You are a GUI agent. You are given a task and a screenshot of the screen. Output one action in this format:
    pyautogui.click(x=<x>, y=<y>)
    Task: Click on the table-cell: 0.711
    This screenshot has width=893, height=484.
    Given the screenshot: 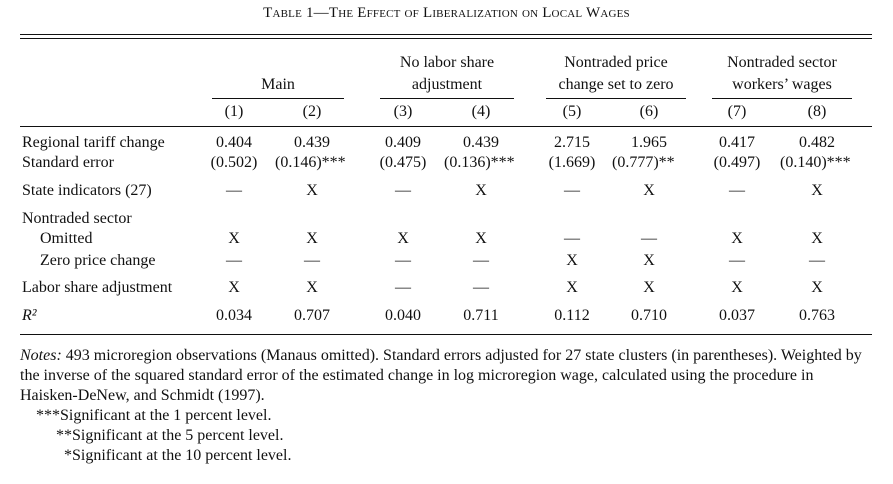 What is the action you would take?
    pyautogui.click(x=481, y=315)
    